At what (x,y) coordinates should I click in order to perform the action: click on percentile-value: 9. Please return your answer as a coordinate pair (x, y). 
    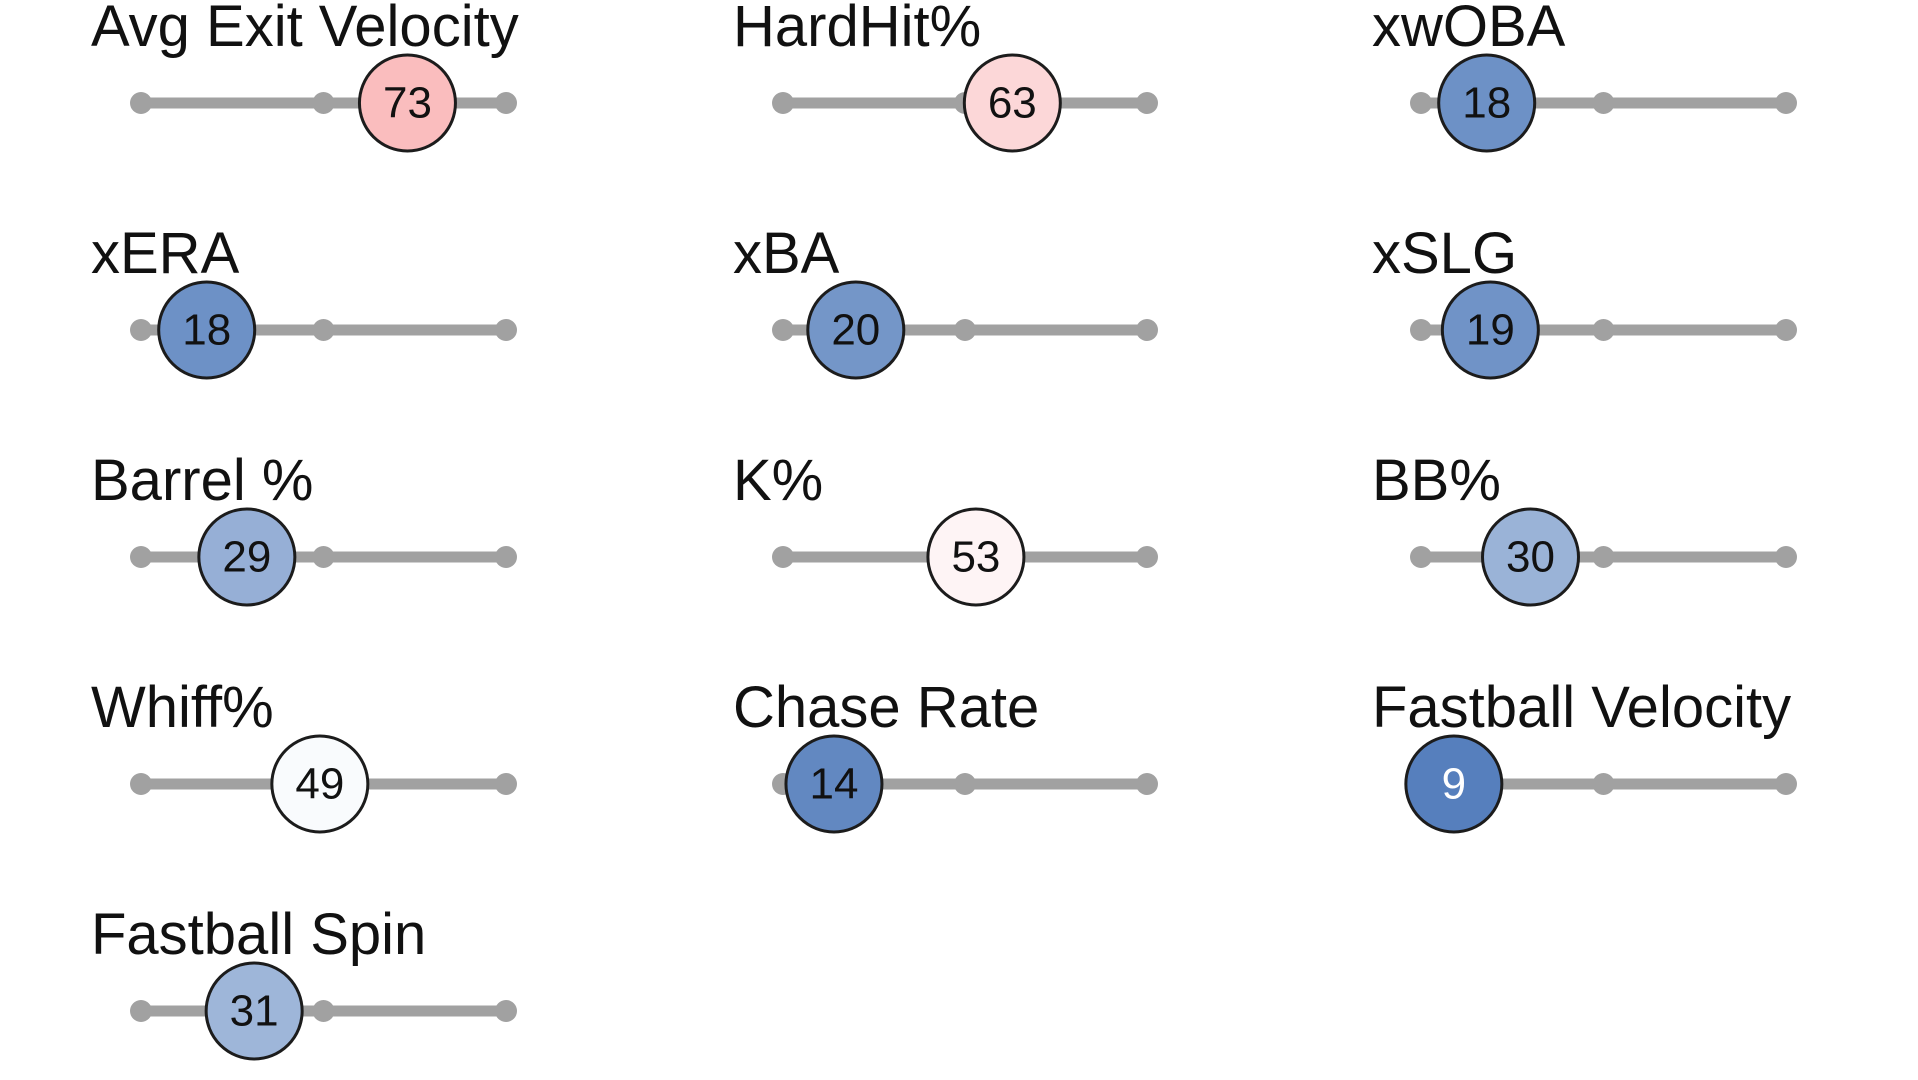
    Looking at the image, I should click on (1454, 784).